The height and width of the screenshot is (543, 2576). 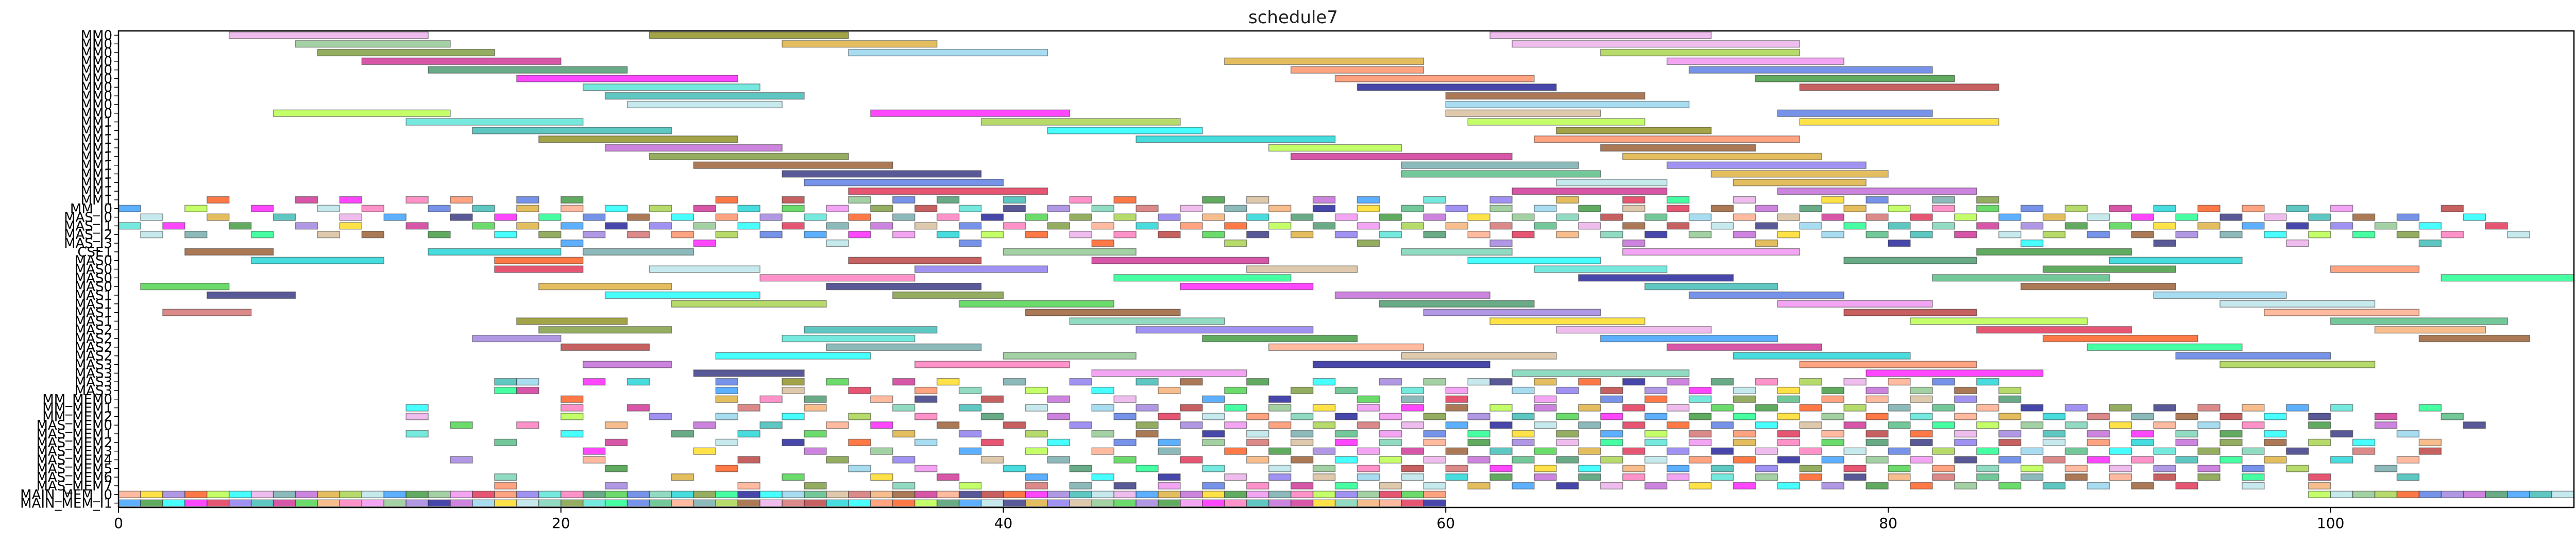 What do you see at coordinates (74, 460) in the screenshot?
I see `y-tick-label: MAS_MEM4` at bounding box center [74, 460].